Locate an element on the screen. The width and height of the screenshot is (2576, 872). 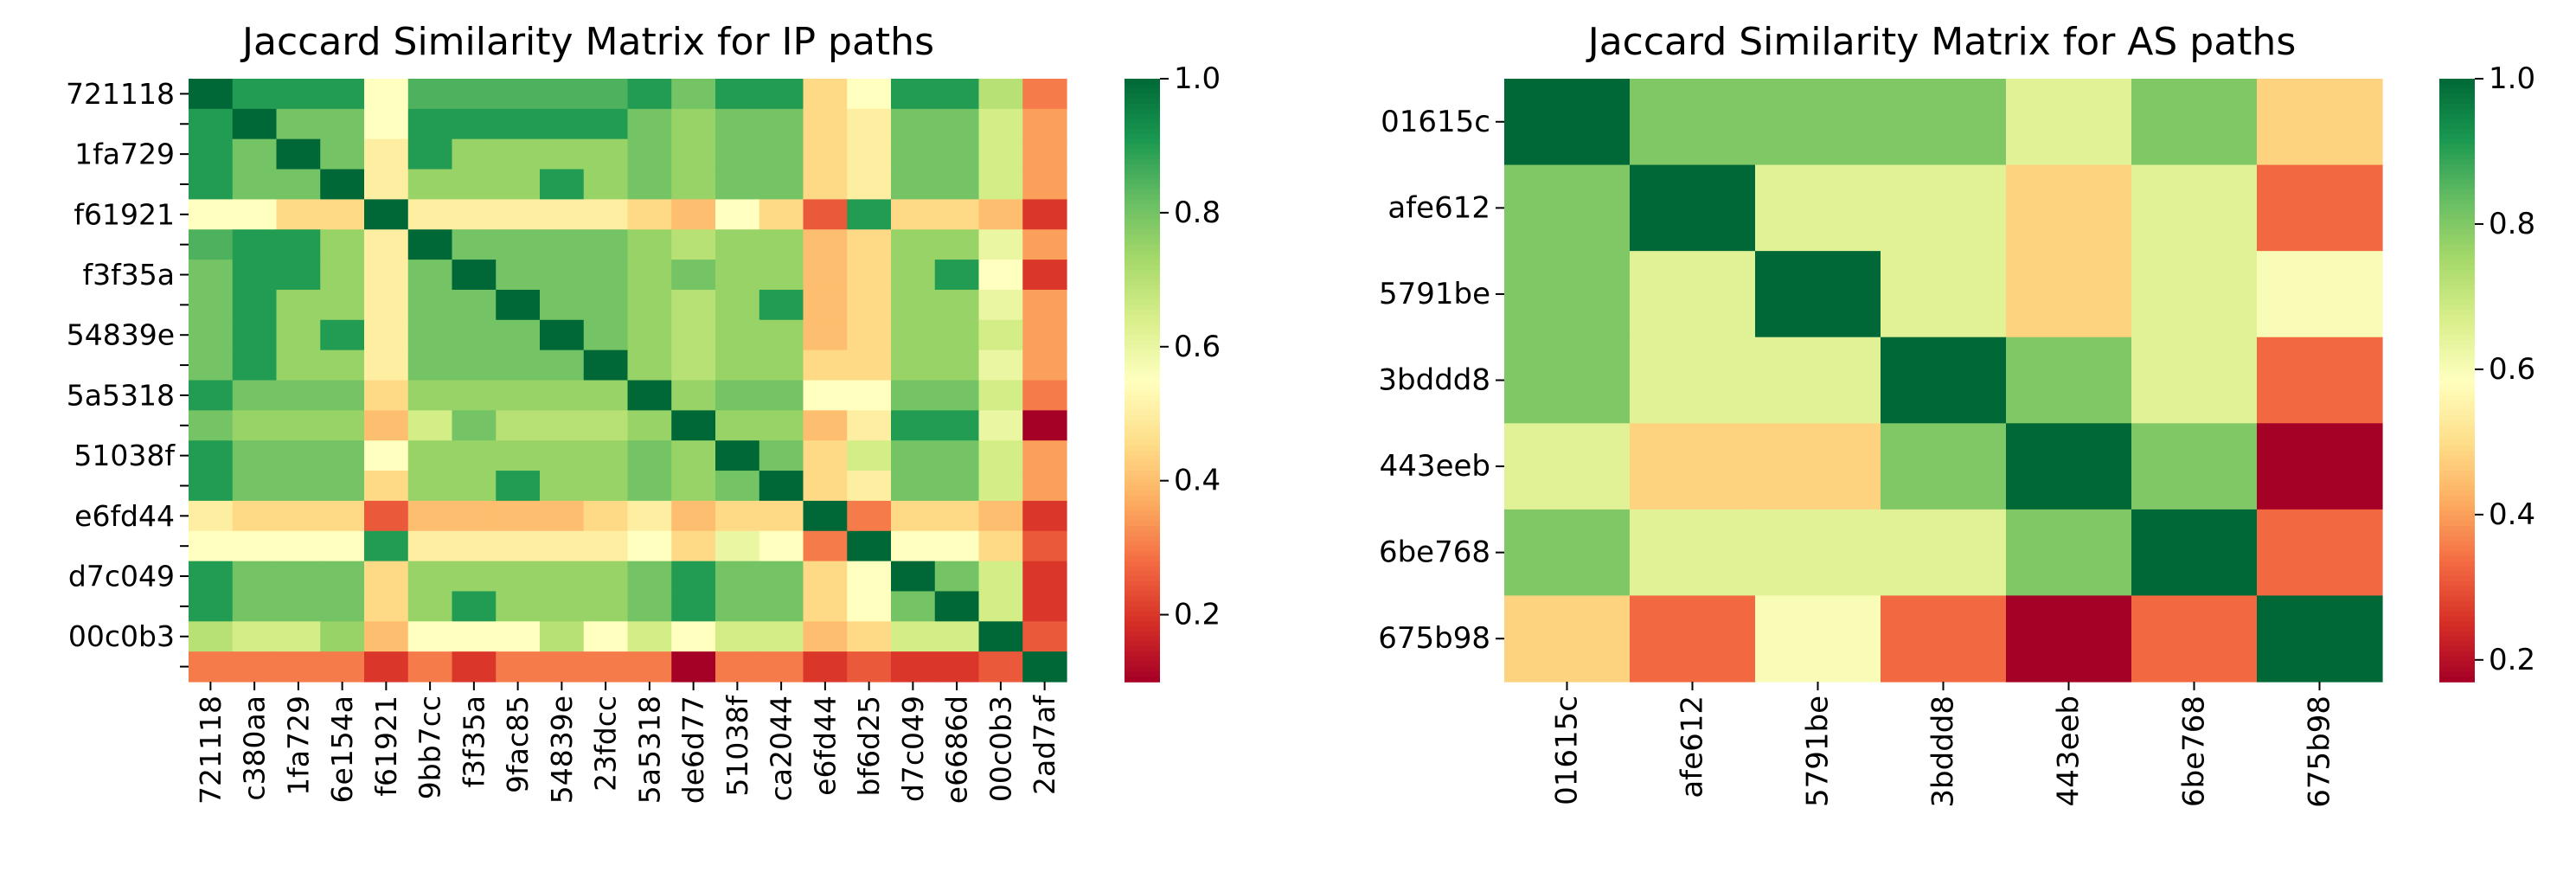
x-tick-label: 23fdcc is located at coordinates (606, 744).